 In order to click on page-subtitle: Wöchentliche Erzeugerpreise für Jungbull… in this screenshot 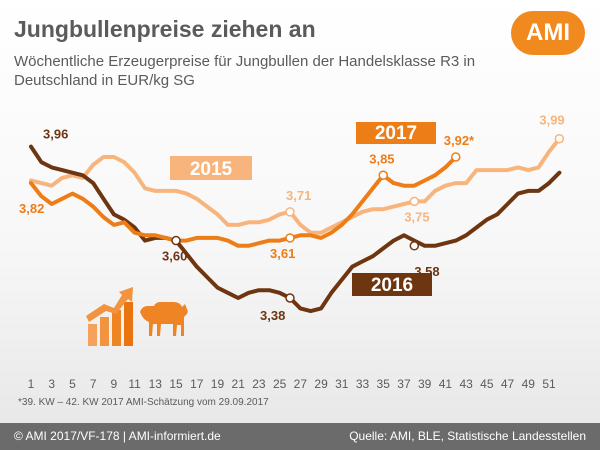, I will do `click(245, 71)`.